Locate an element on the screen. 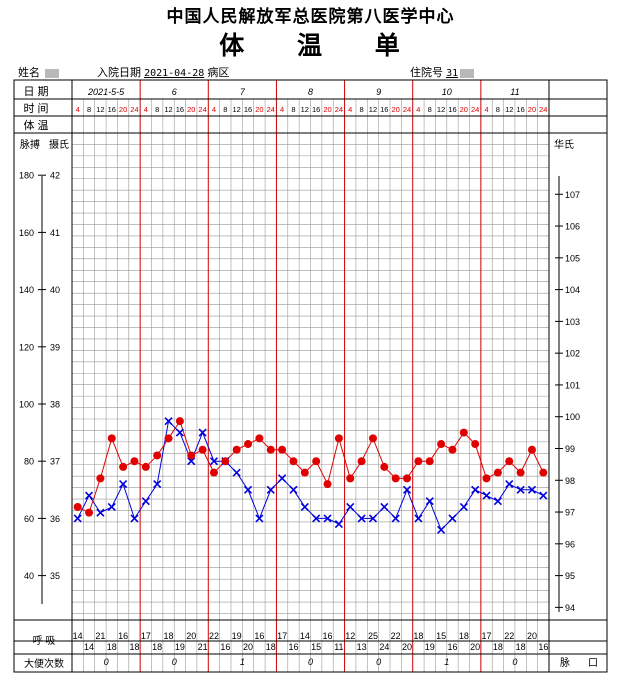  pulse-scale-label: 40 is located at coordinates (29, 576).